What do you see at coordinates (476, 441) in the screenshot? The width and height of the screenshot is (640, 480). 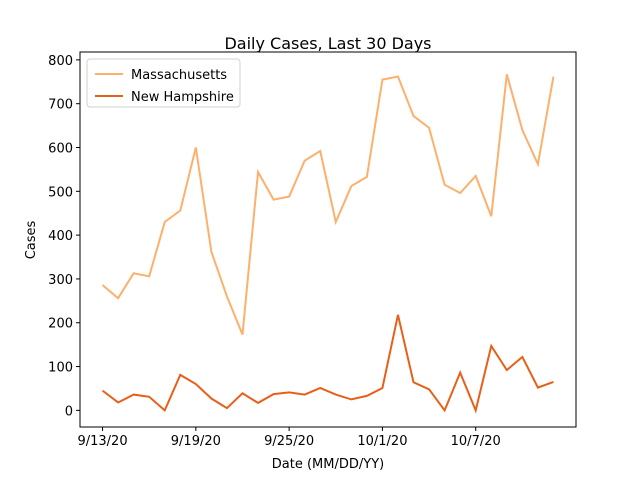 I see `x-tick-label: 10/7/20` at bounding box center [476, 441].